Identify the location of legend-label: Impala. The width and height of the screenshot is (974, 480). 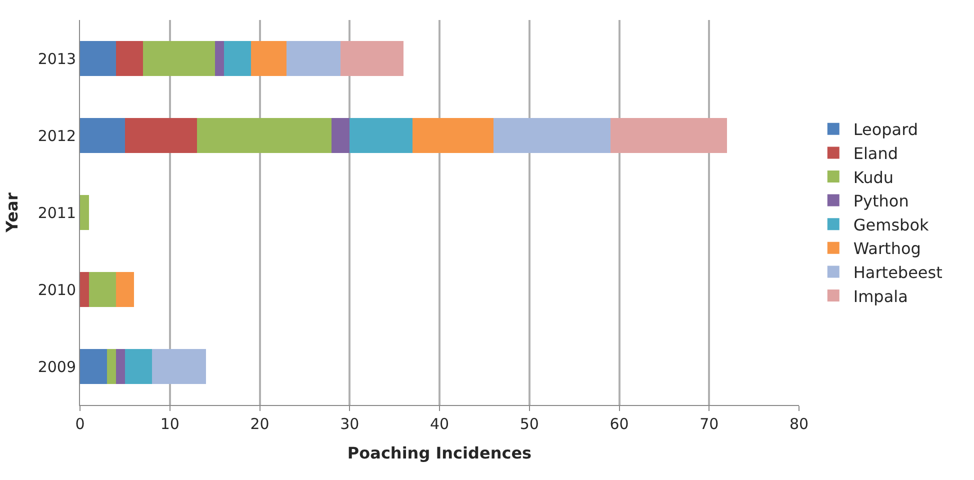
(880, 296).